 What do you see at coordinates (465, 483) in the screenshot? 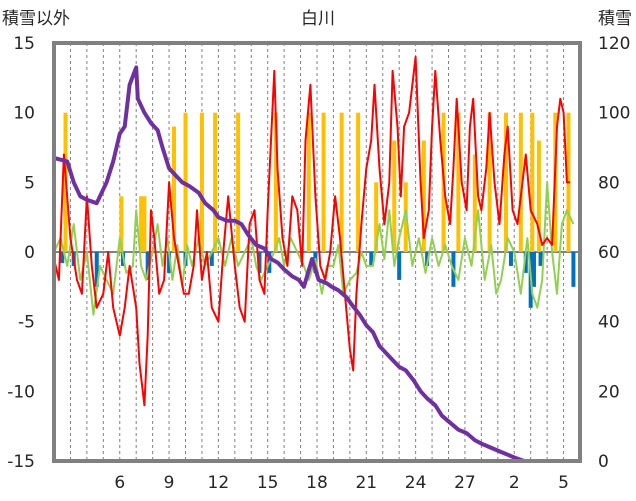
I see `x-tick-label: 27` at bounding box center [465, 483].